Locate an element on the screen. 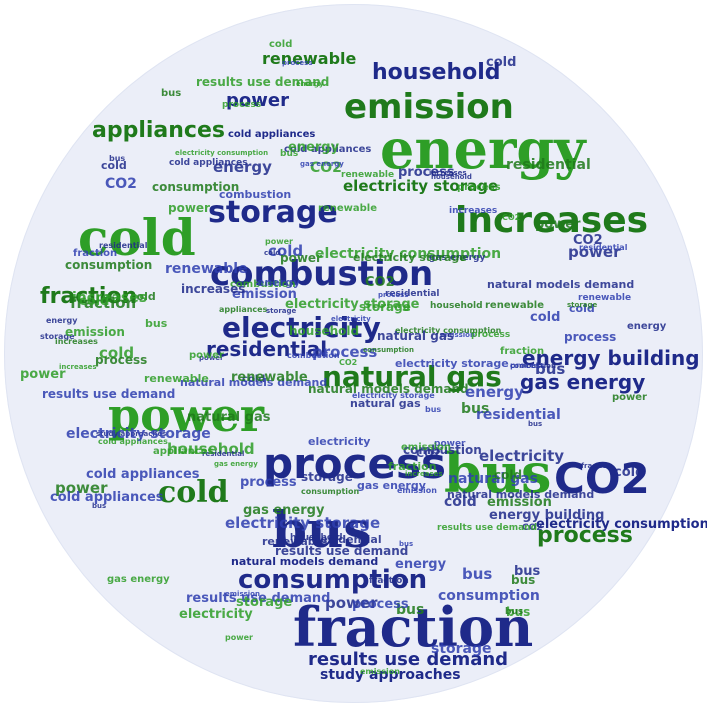 This screenshot has height=707, width=707. filler-word: energy building is located at coordinates (547, 515).